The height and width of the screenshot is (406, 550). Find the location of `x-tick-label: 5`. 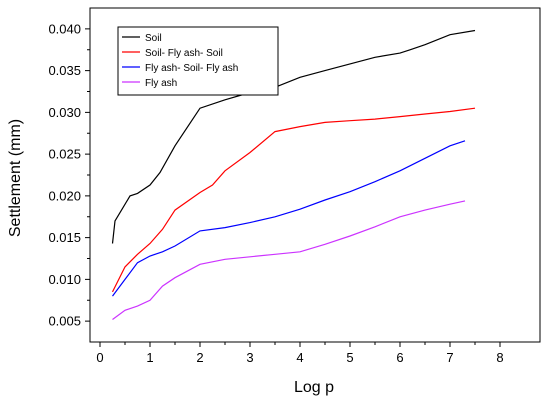

x-tick-label: 5 is located at coordinates (349, 357).